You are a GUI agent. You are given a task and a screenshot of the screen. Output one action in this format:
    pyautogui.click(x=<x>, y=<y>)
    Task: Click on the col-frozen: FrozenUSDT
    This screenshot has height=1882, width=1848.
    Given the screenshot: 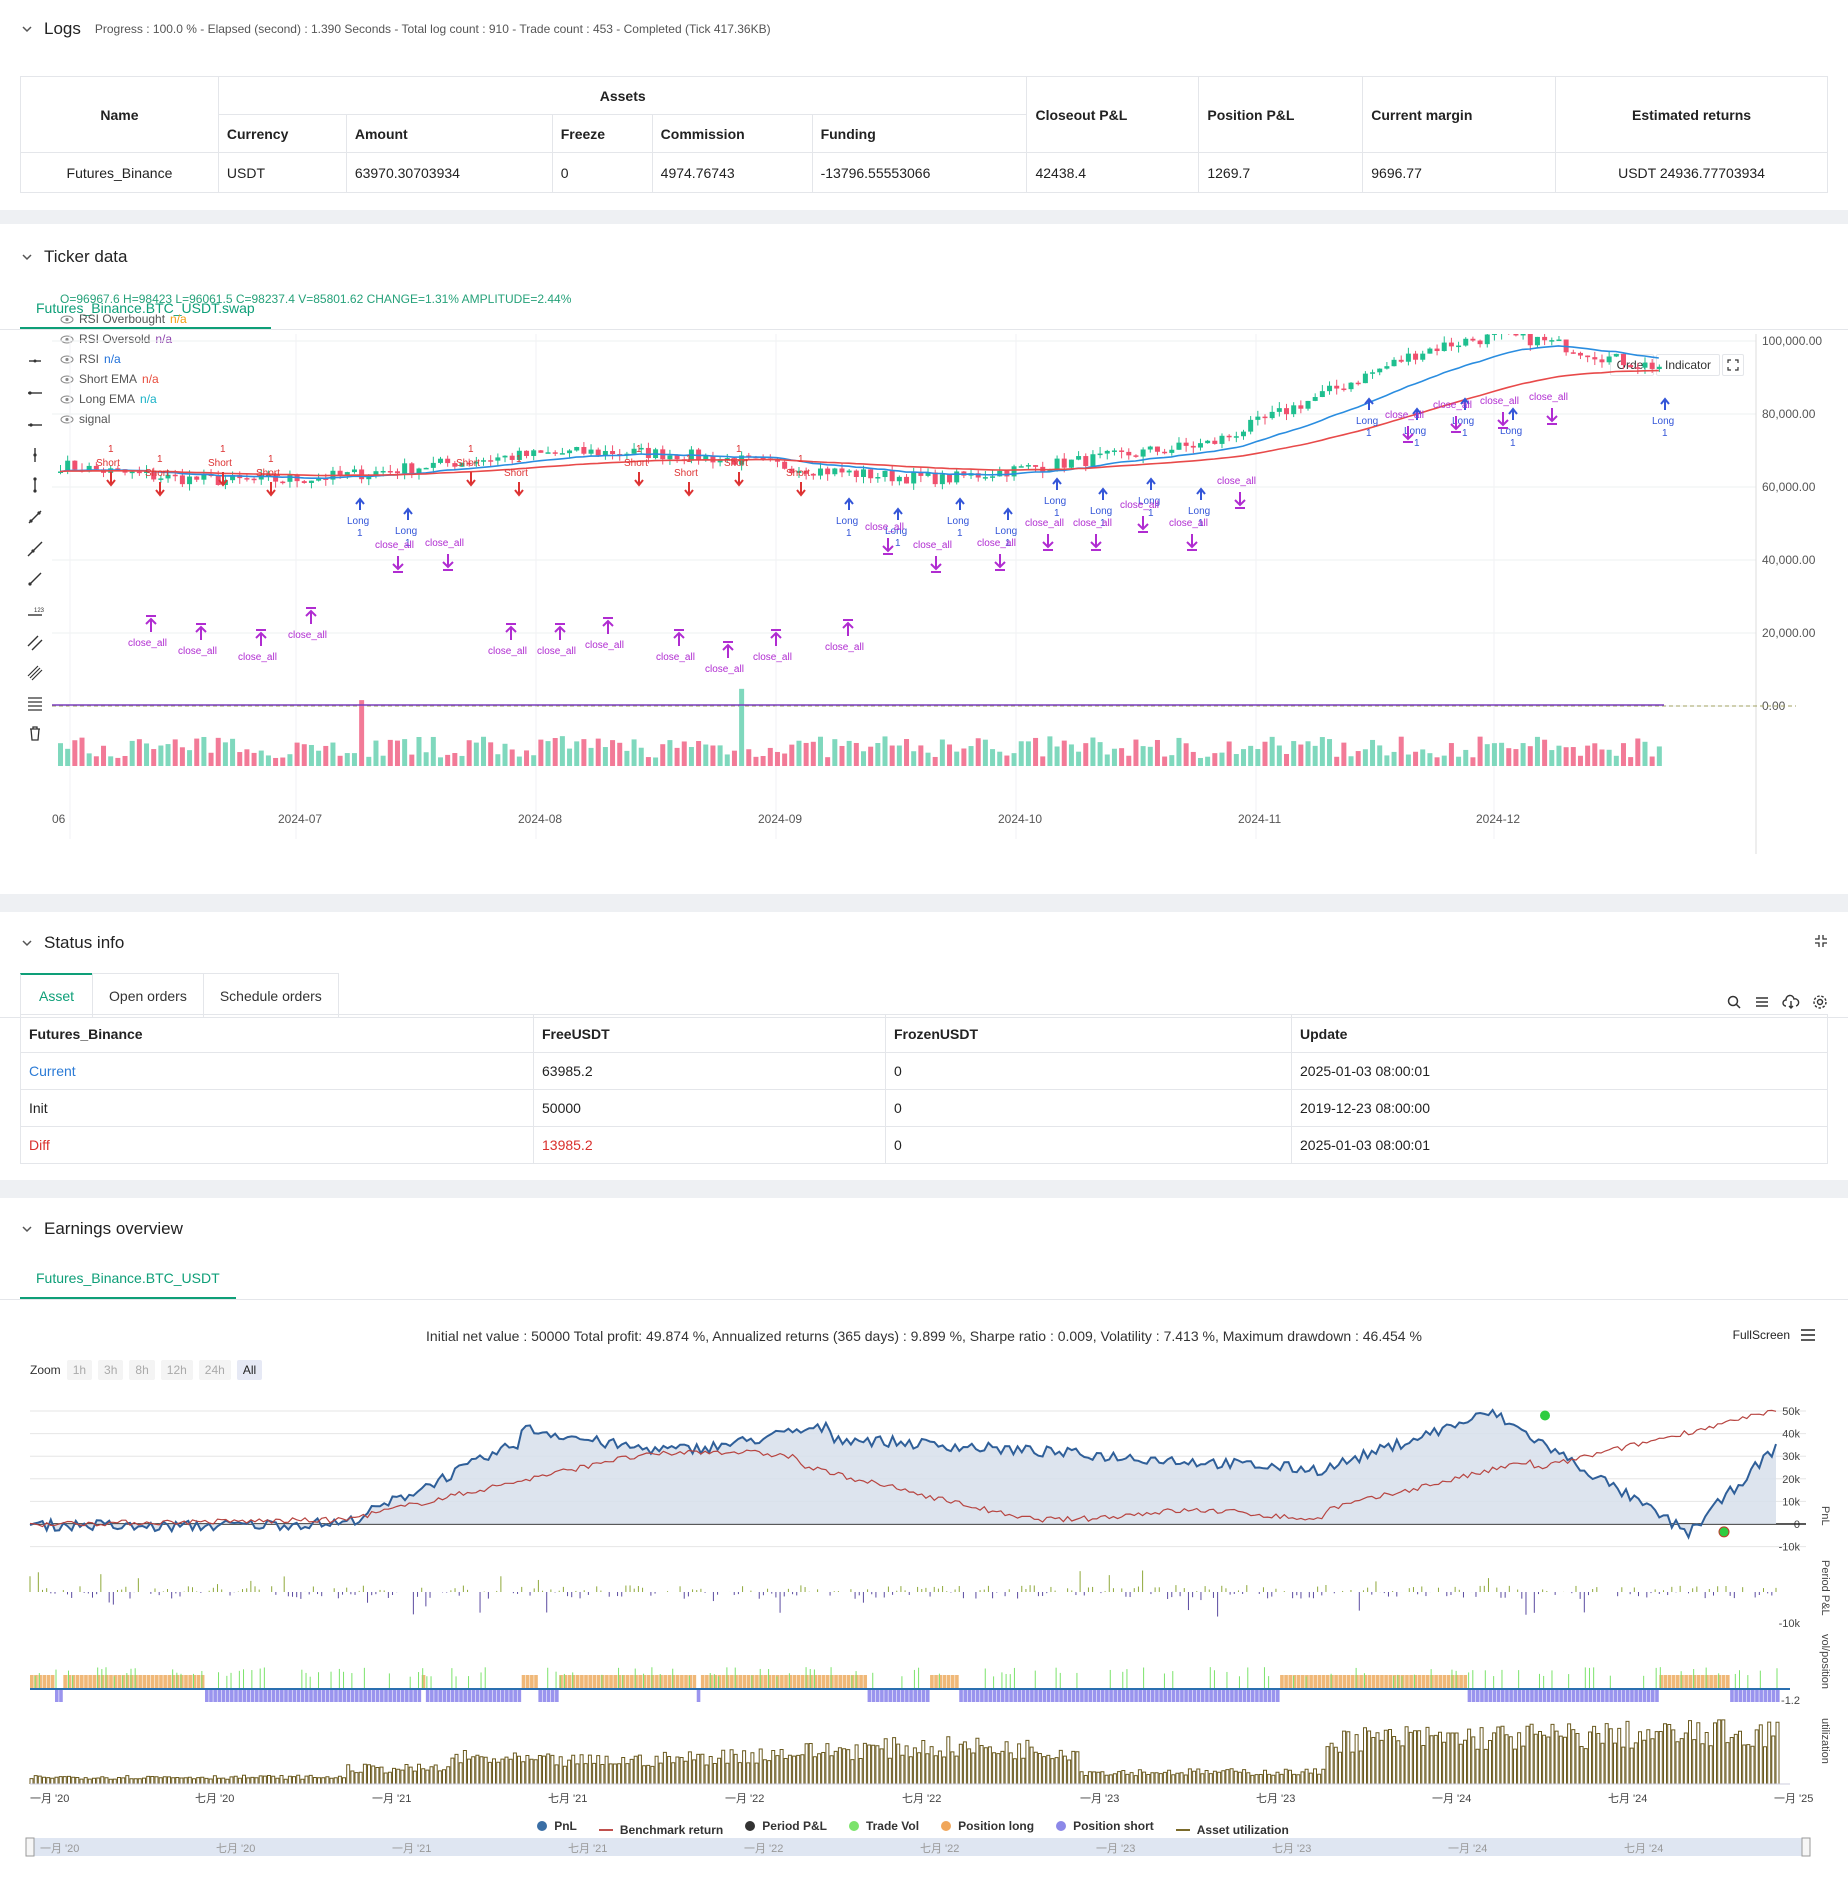 What is the action you would take?
    pyautogui.click(x=1088, y=1033)
    